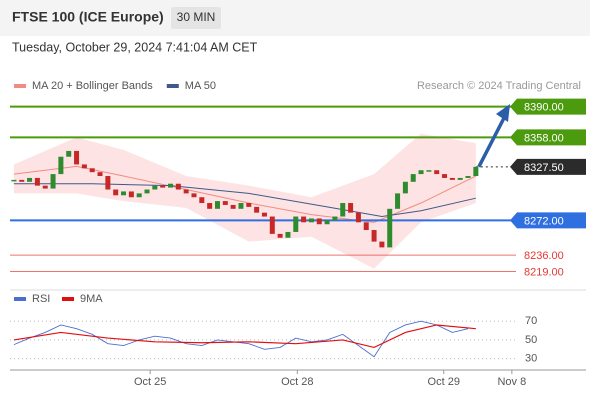 Image resolution: width=590 pixels, height=400 pixels. I want to click on y-tick-label: 30, so click(531, 359).